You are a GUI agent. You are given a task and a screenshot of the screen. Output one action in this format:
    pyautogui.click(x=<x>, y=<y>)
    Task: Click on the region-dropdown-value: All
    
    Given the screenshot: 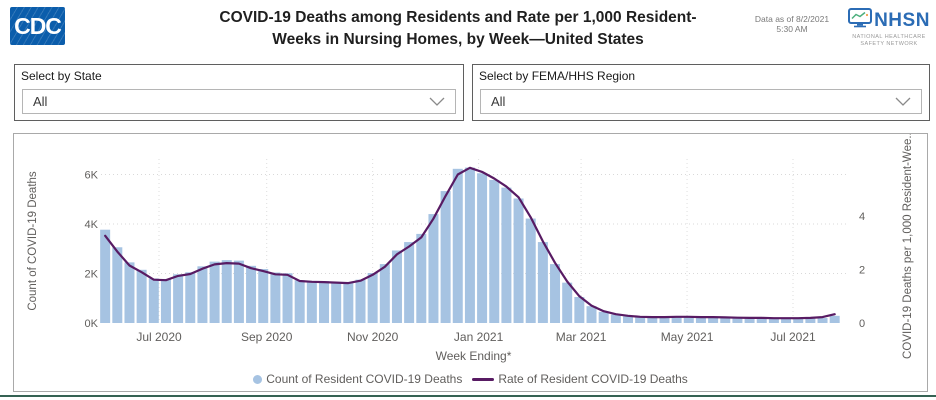 What is the action you would take?
    pyautogui.click(x=498, y=101)
    